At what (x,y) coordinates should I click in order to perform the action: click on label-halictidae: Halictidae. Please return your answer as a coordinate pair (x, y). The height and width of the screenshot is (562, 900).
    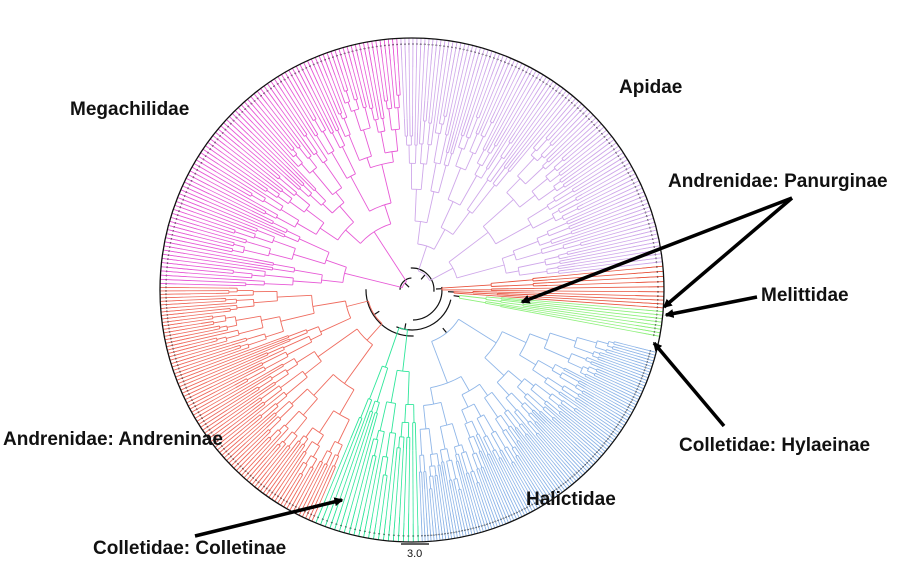
    Looking at the image, I should click on (571, 499).